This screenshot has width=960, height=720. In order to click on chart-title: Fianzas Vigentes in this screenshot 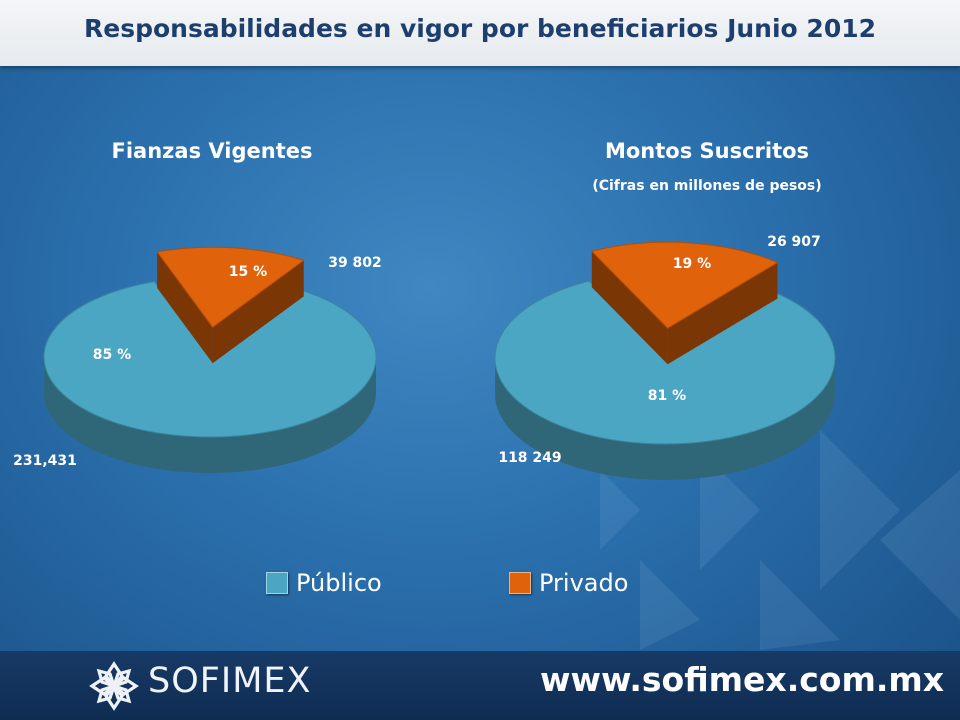, I will do `click(212, 151)`.